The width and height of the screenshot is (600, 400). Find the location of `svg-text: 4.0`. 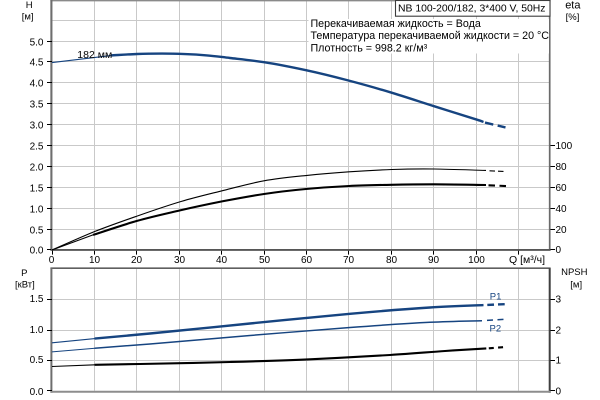

svg-text: 4.0 is located at coordinates (37, 84).